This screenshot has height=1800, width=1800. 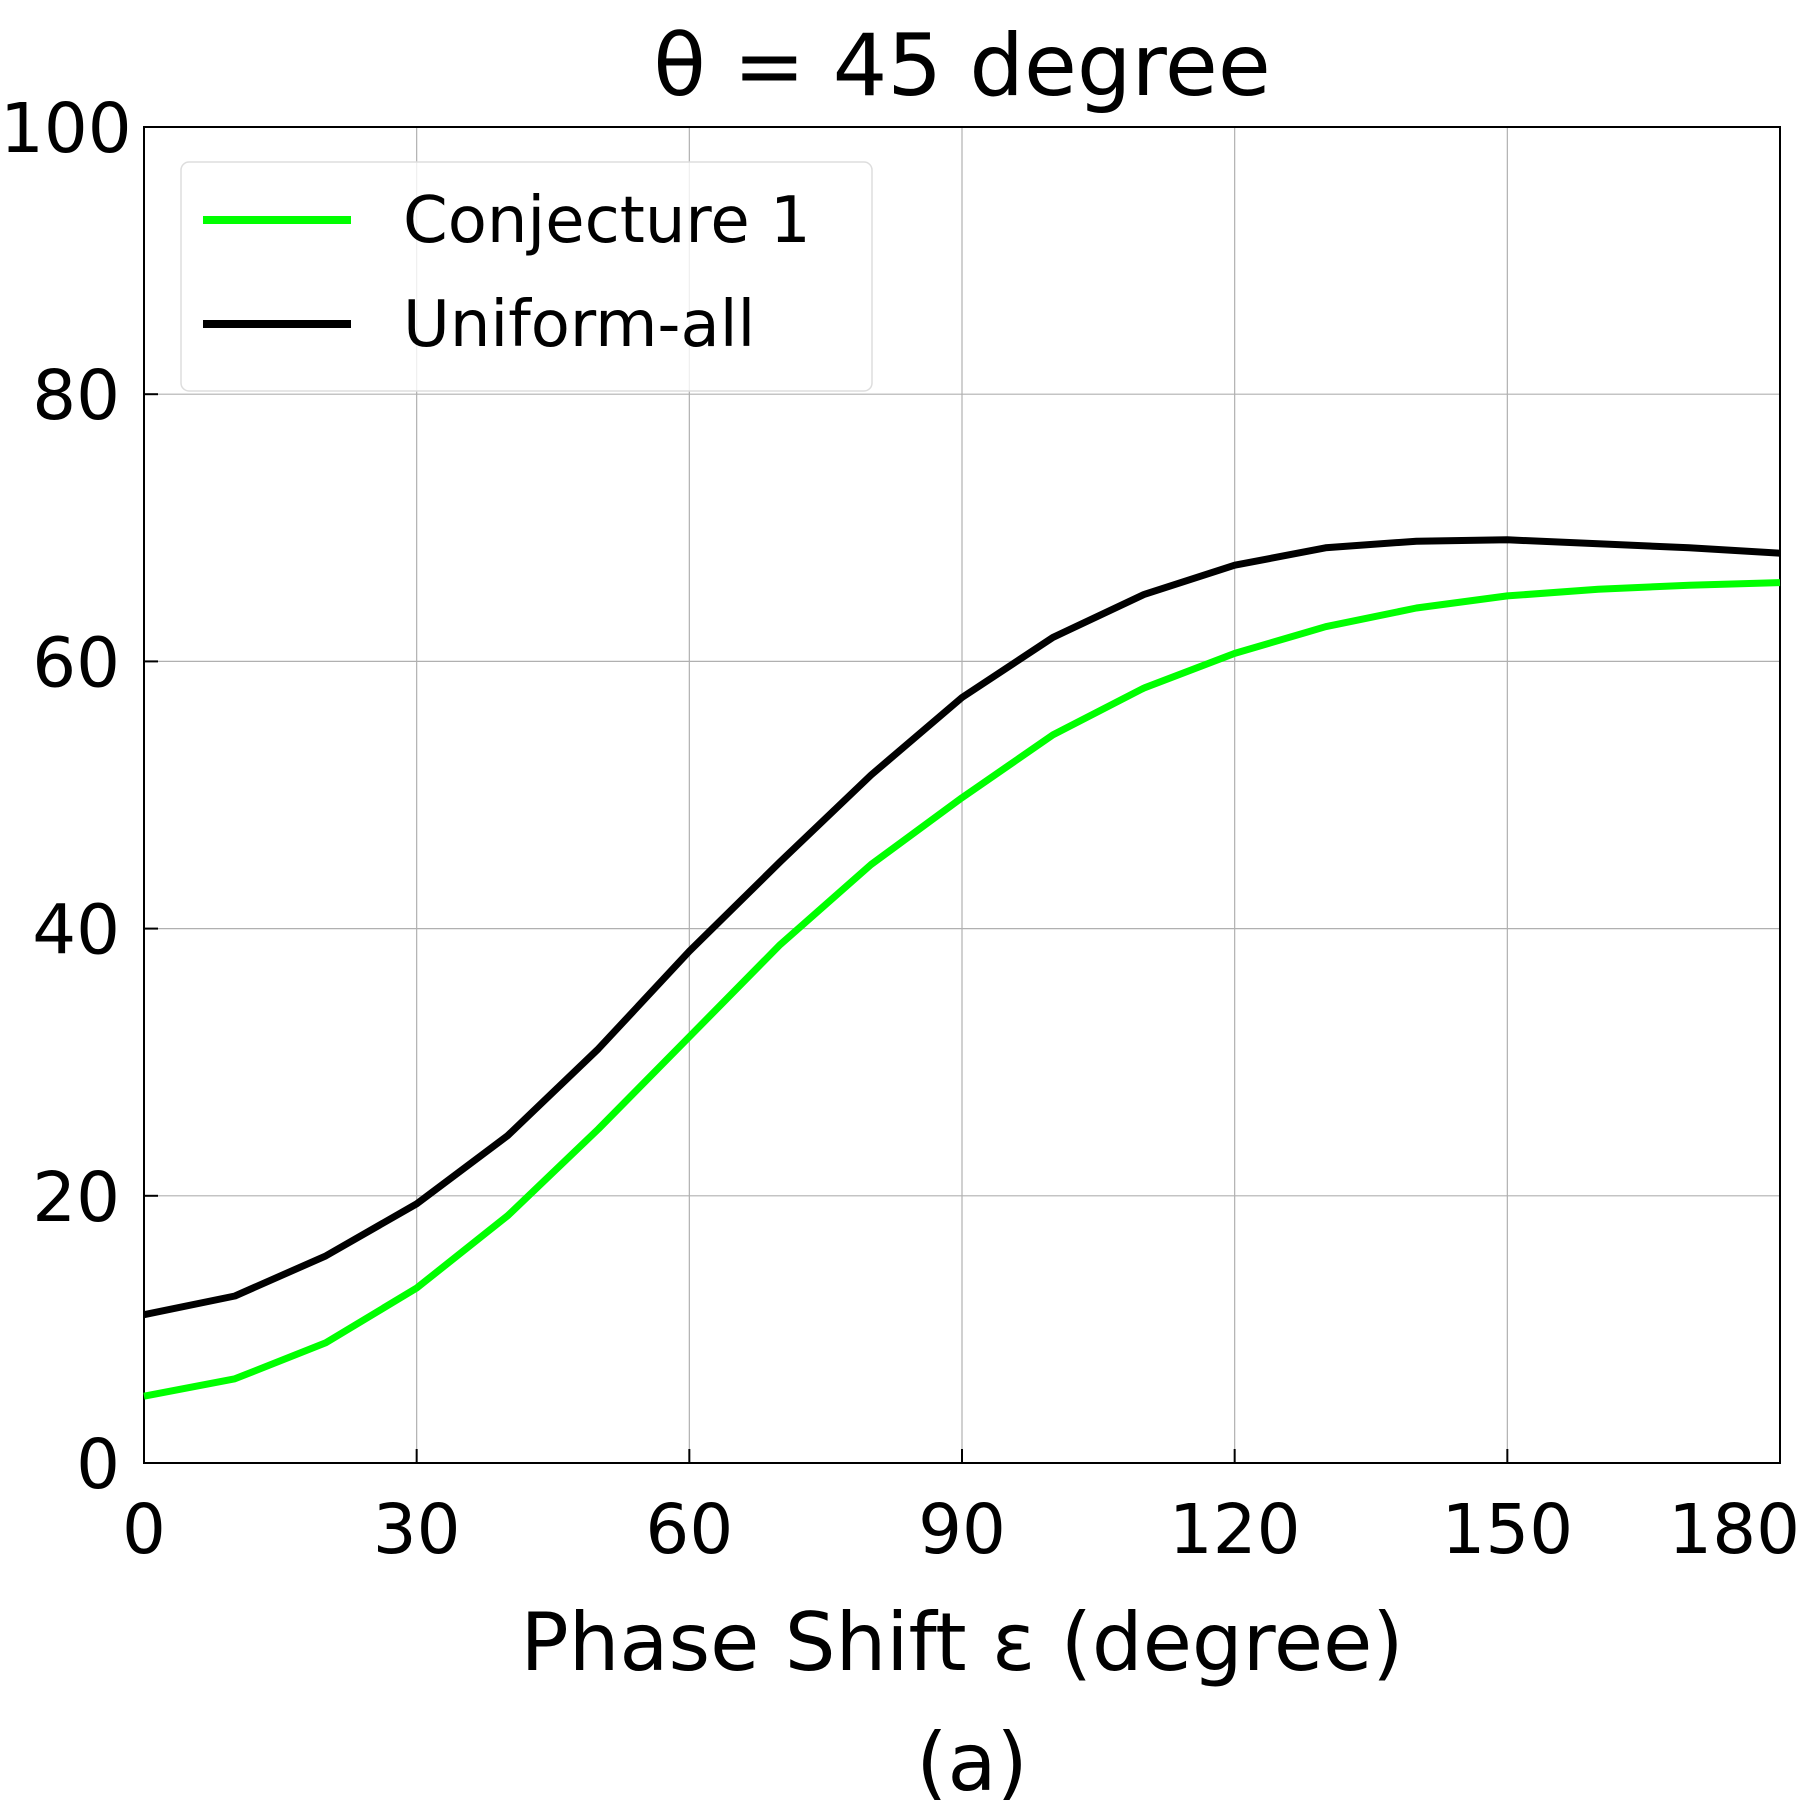 I want to click on y-tick-label: 40, so click(x=76, y=931).